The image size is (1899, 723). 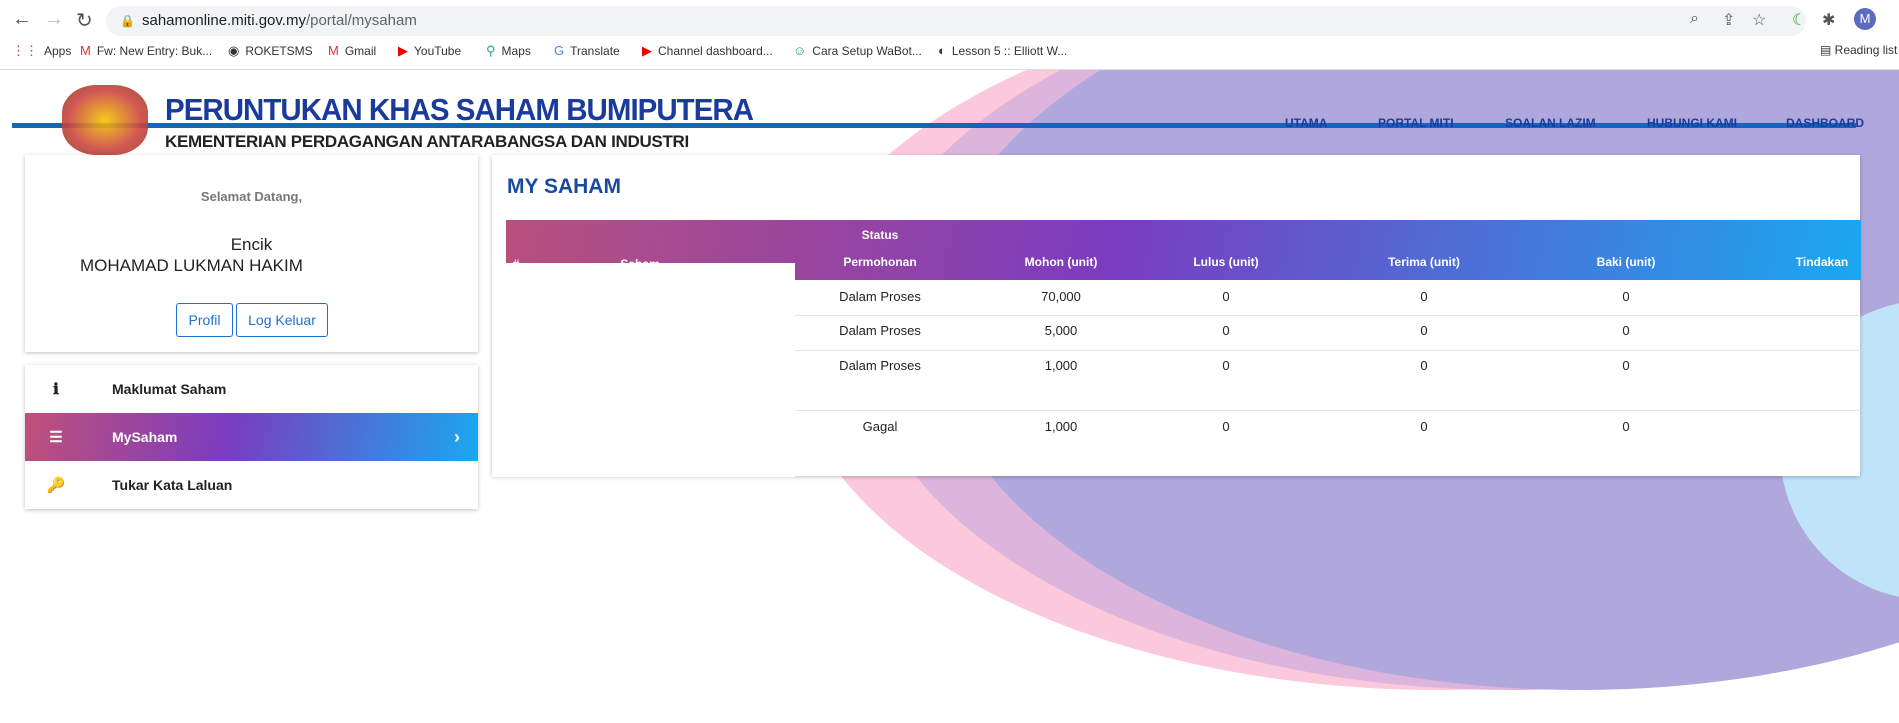 I want to click on info-circle-icon: ℹ, so click(x=56, y=389).